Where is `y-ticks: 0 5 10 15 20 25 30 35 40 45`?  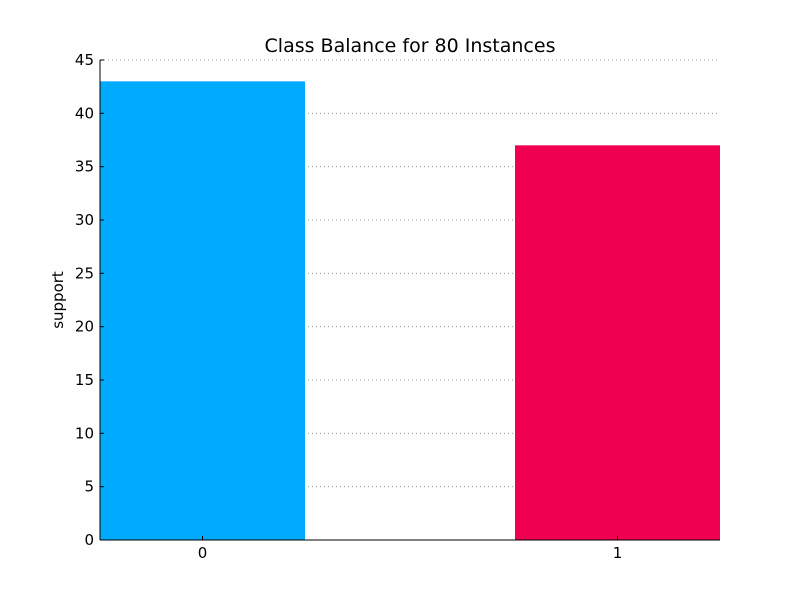
y-ticks: 0 5 10 15 20 25 30 35 40 45 is located at coordinates (89, 300).